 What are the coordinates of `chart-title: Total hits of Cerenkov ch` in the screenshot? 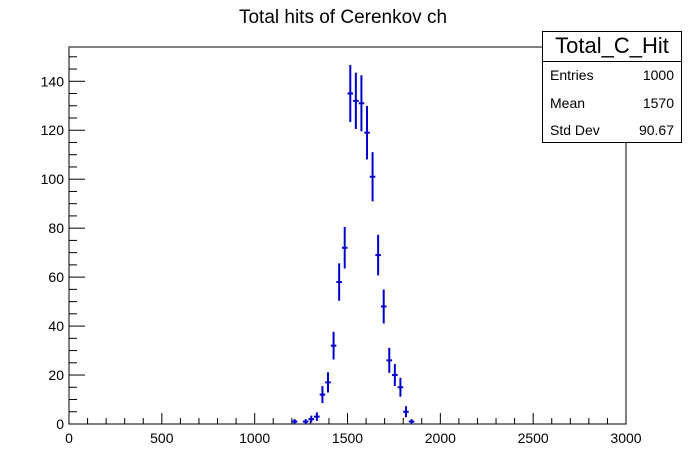 It's located at (343, 17).